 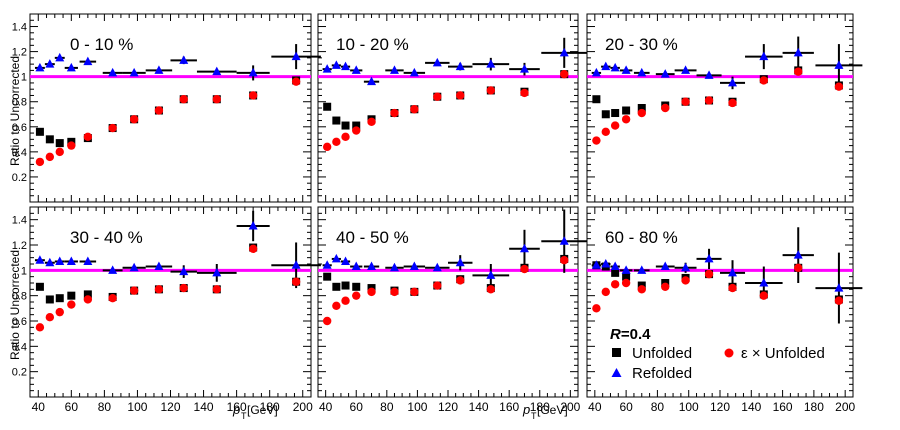 What do you see at coordinates (448, 407) in the screenshot?
I see `x-tick-label: 120` at bounding box center [448, 407].